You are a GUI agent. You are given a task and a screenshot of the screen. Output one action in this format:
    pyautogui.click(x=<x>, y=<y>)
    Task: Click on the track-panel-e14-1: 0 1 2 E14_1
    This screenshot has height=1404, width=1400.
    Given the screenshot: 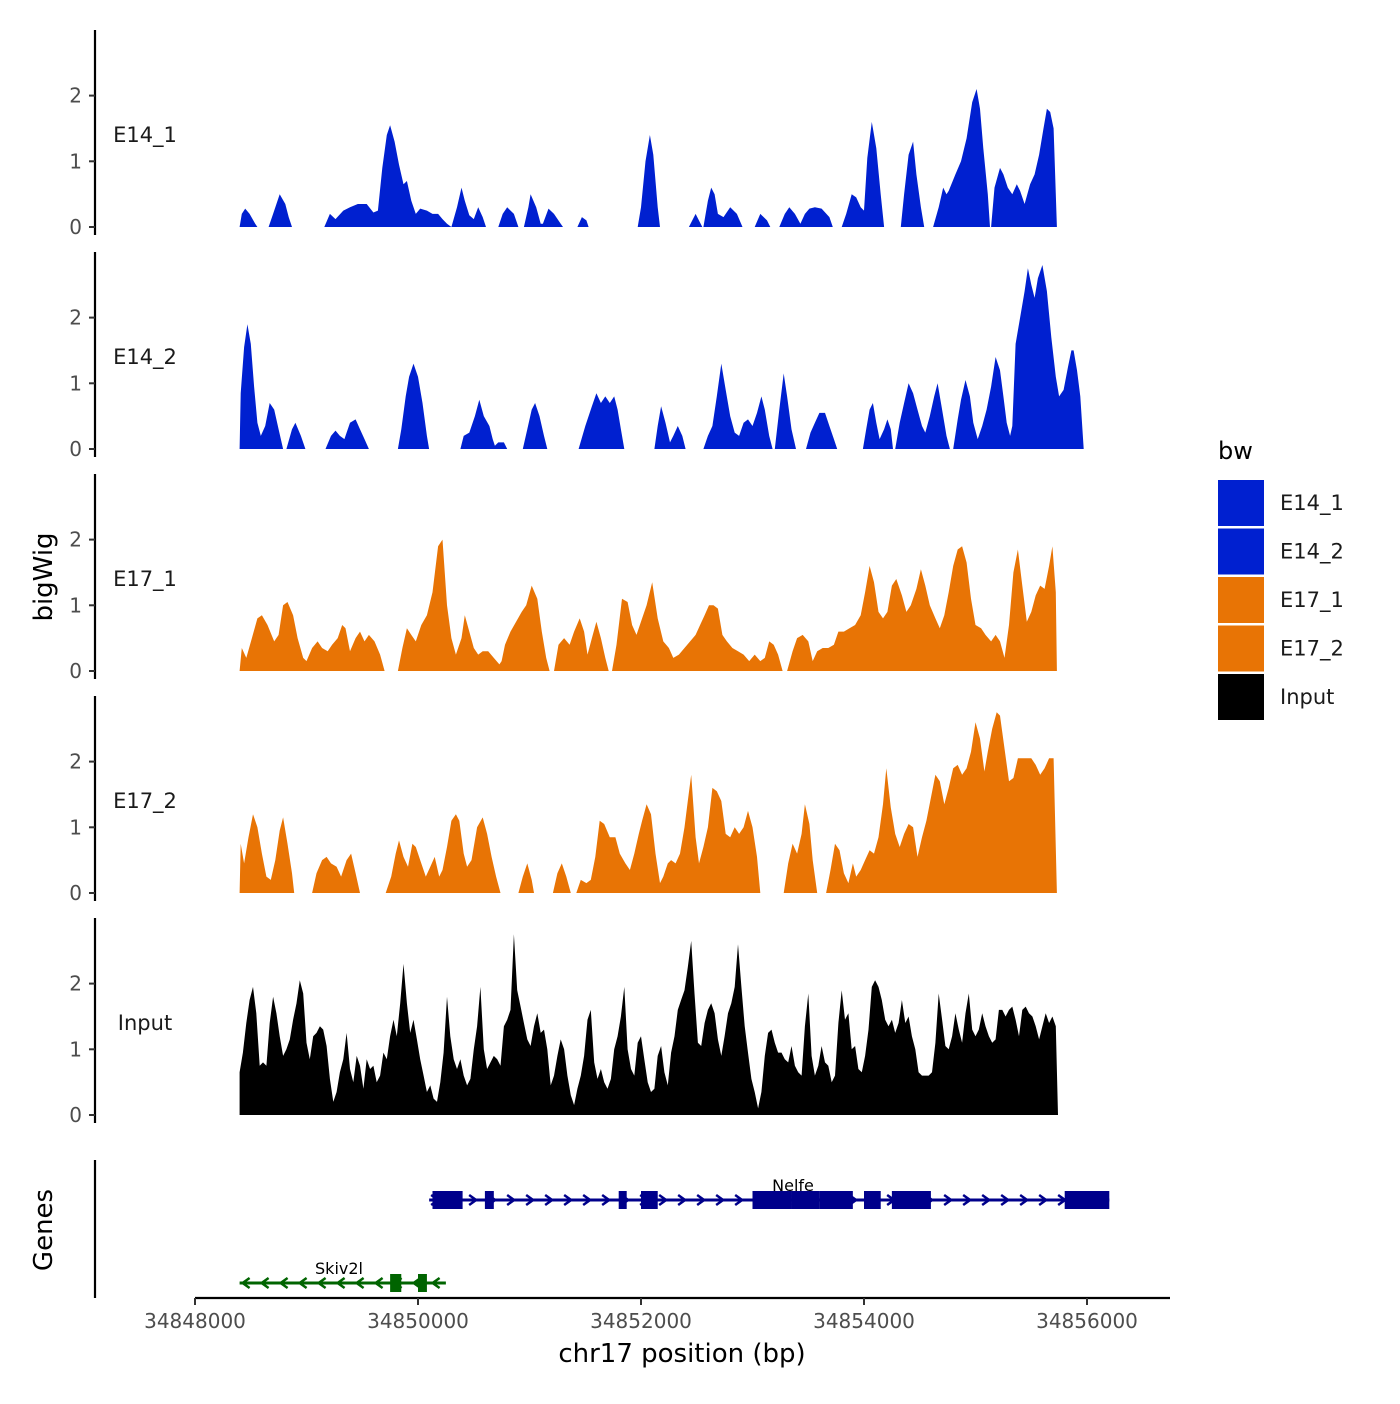 What is the action you would take?
    pyautogui.click(x=563, y=134)
    